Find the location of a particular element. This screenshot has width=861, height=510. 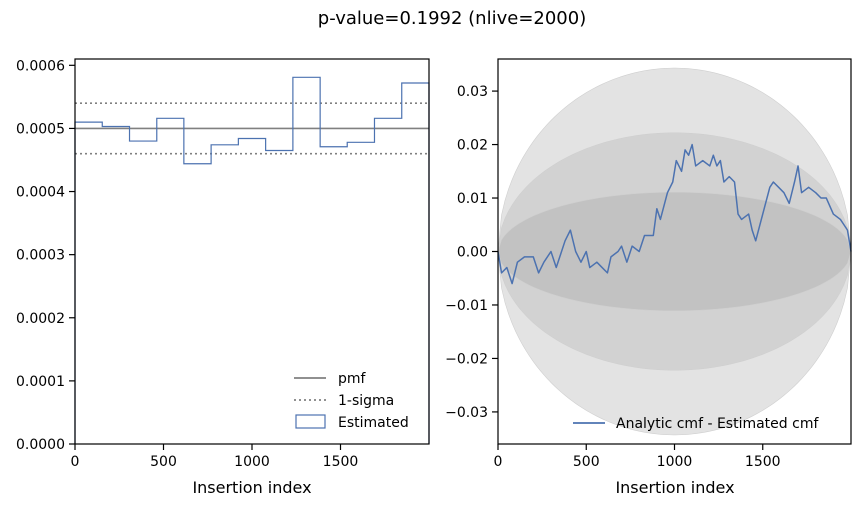

legend-pmf-label: pmf is located at coordinates (352, 379).